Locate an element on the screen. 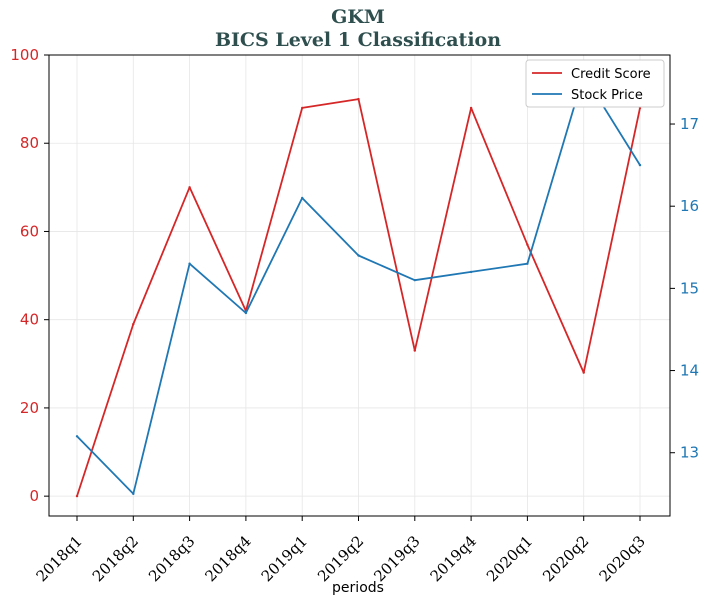  legend-label-stock-price: Stock Price is located at coordinates (607, 95).